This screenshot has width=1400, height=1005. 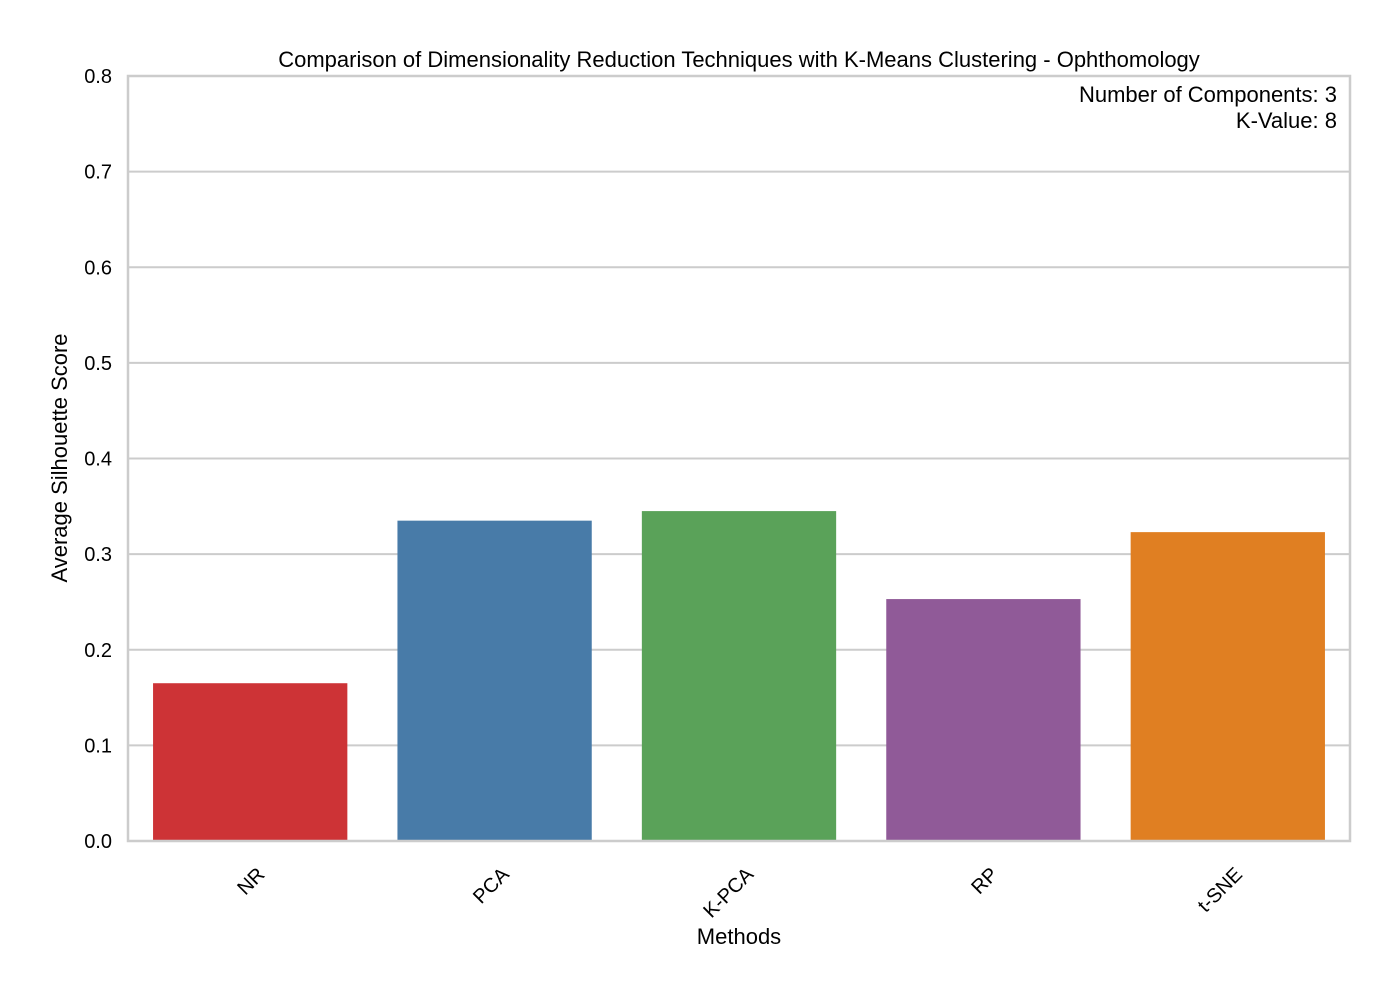 What do you see at coordinates (98, 842) in the screenshot?
I see `y-tick-label: 0.0` at bounding box center [98, 842].